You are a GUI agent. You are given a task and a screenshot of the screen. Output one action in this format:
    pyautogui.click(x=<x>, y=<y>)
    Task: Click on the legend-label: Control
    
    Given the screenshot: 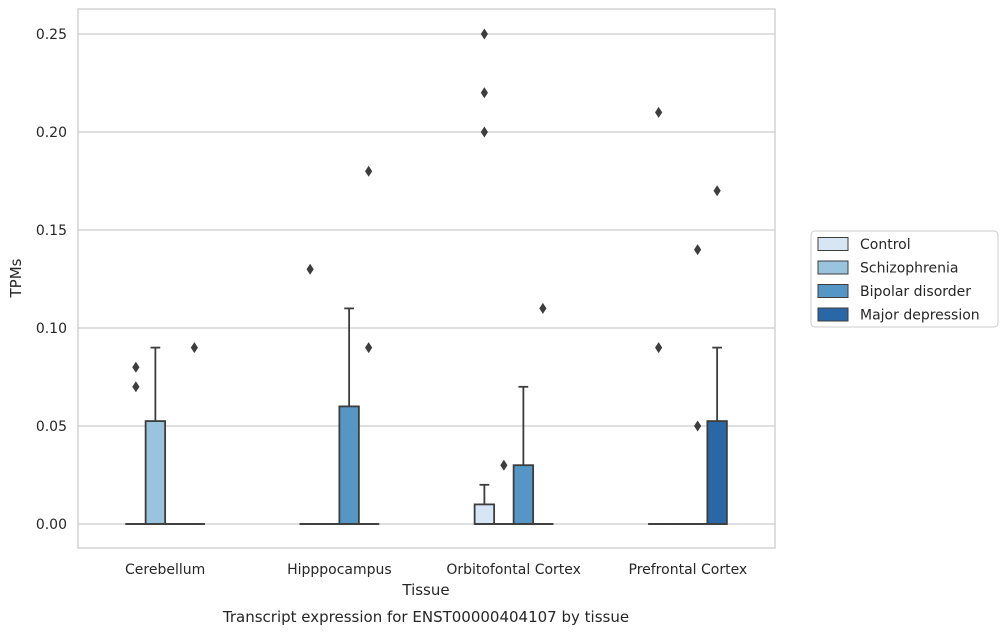 What is the action you would take?
    pyautogui.click(x=885, y=245)
    